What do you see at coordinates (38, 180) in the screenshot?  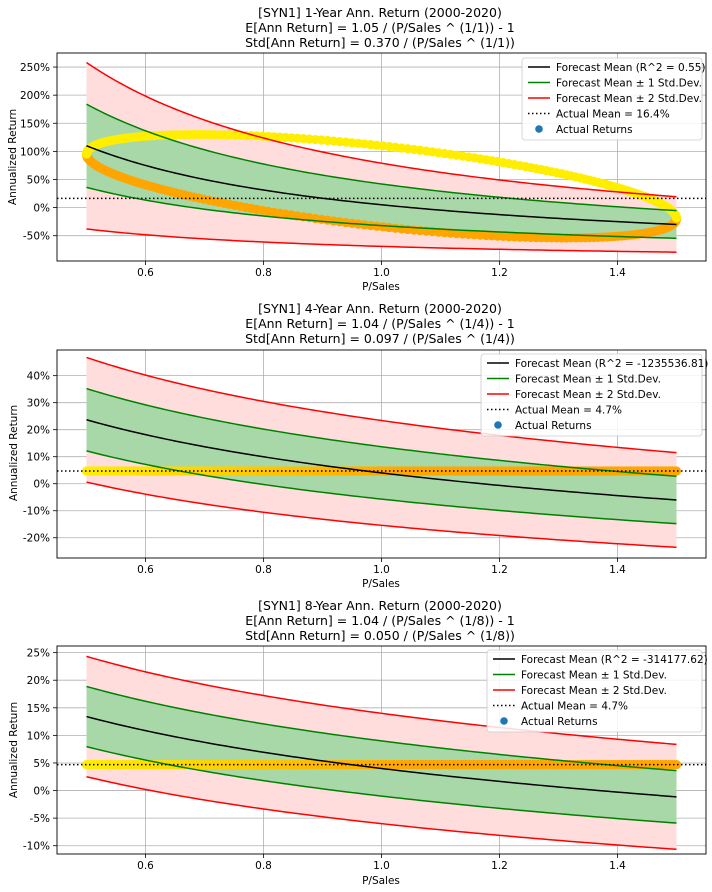 I see `y-tick-label: 50%` at bounding box center [38, 180].